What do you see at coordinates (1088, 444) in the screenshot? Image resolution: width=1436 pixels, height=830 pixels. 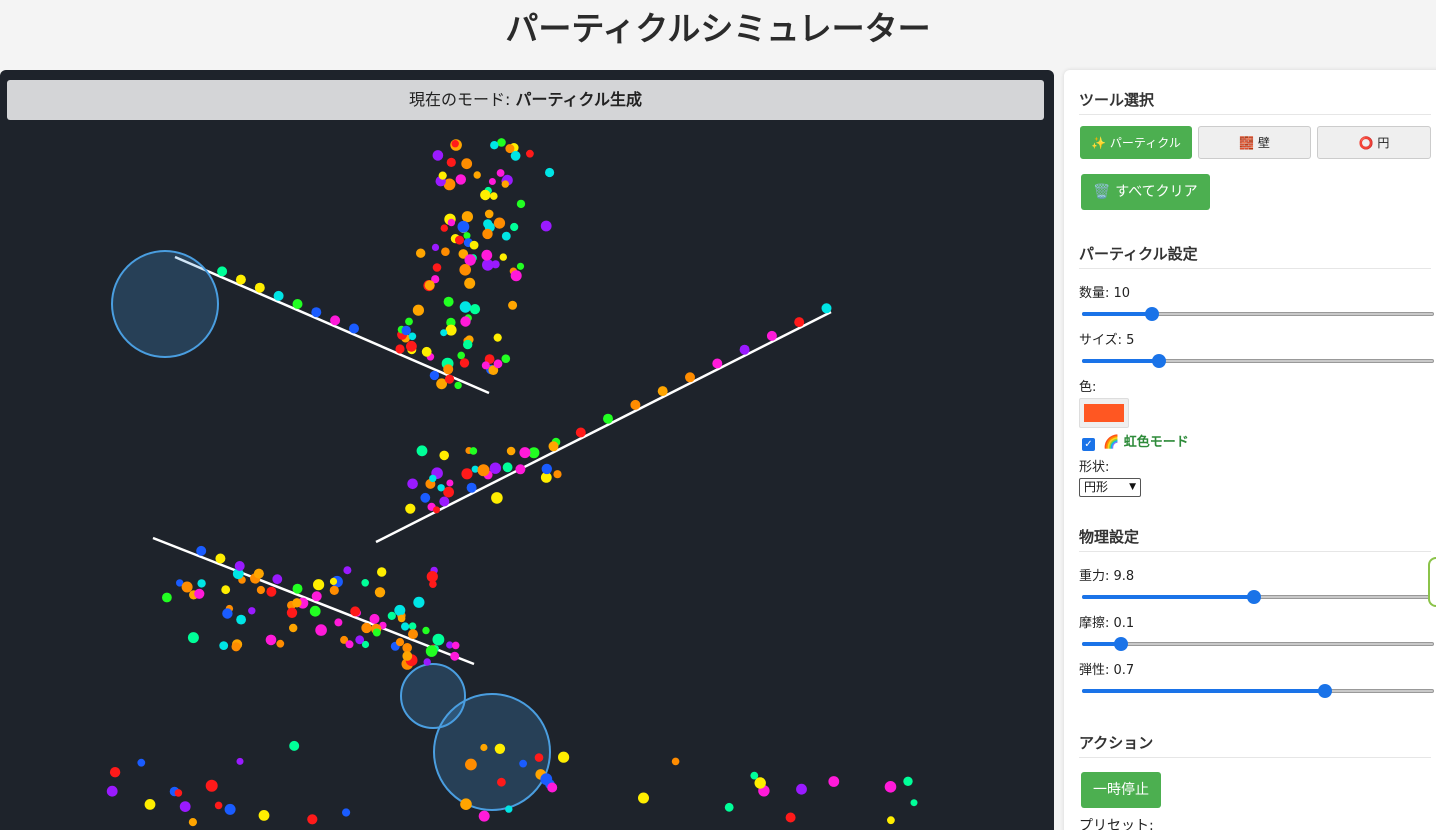 I see `rainbow-checkbox: ✓` at bounding box center [1088, 444].